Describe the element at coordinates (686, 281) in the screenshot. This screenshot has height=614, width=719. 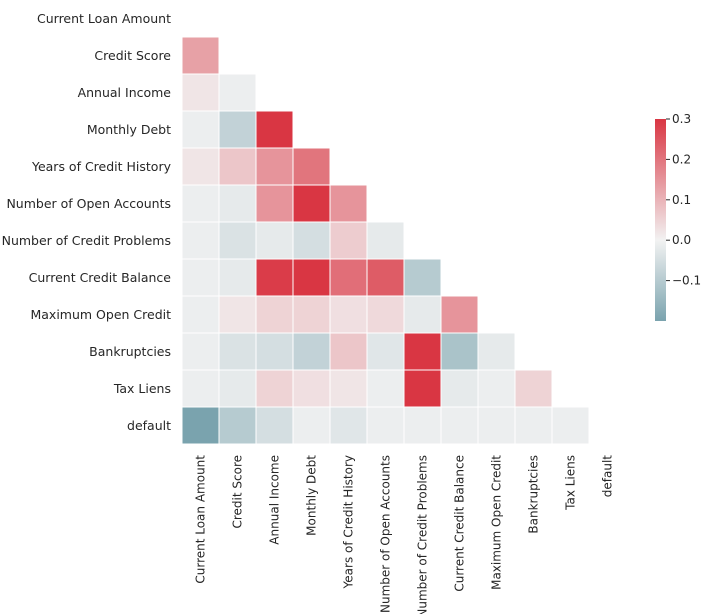
I see `colorbar-tick-label: −0.1` at that location.